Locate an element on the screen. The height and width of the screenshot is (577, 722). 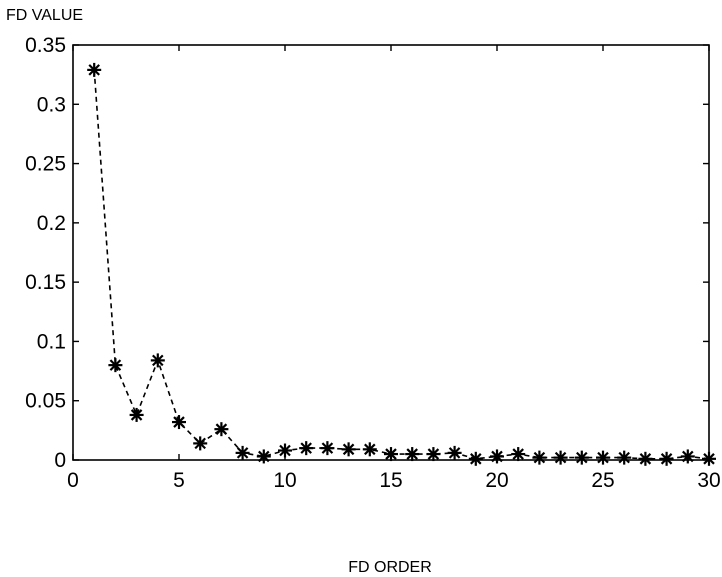
x-tick-label: 20 is located at coordinates (496, 480).